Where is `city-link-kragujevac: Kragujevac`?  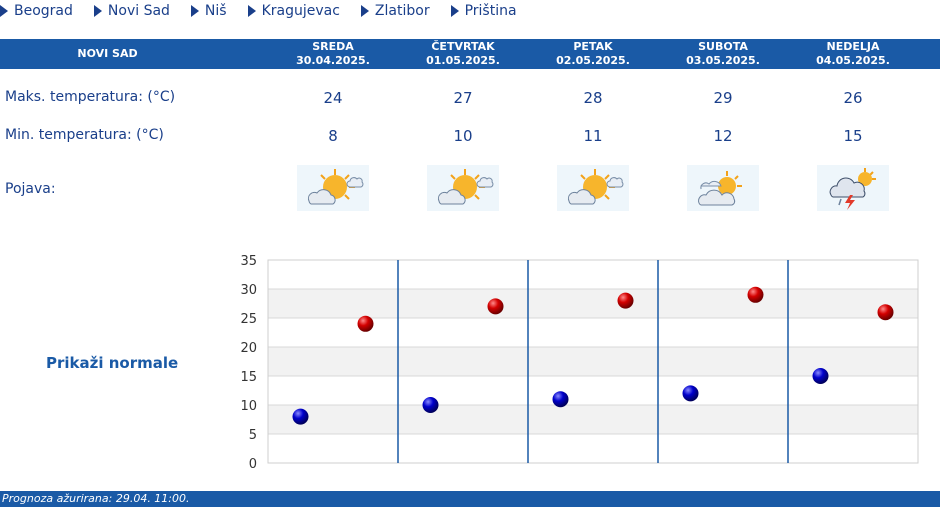 city-link-kragujevac: Kragujevac is located at coordinates (293, 11).